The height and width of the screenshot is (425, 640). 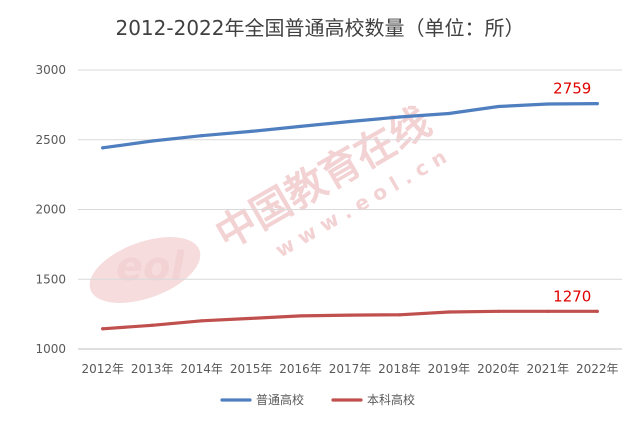 I want to click on eol-logo: eol, so click(x=145, y=270).